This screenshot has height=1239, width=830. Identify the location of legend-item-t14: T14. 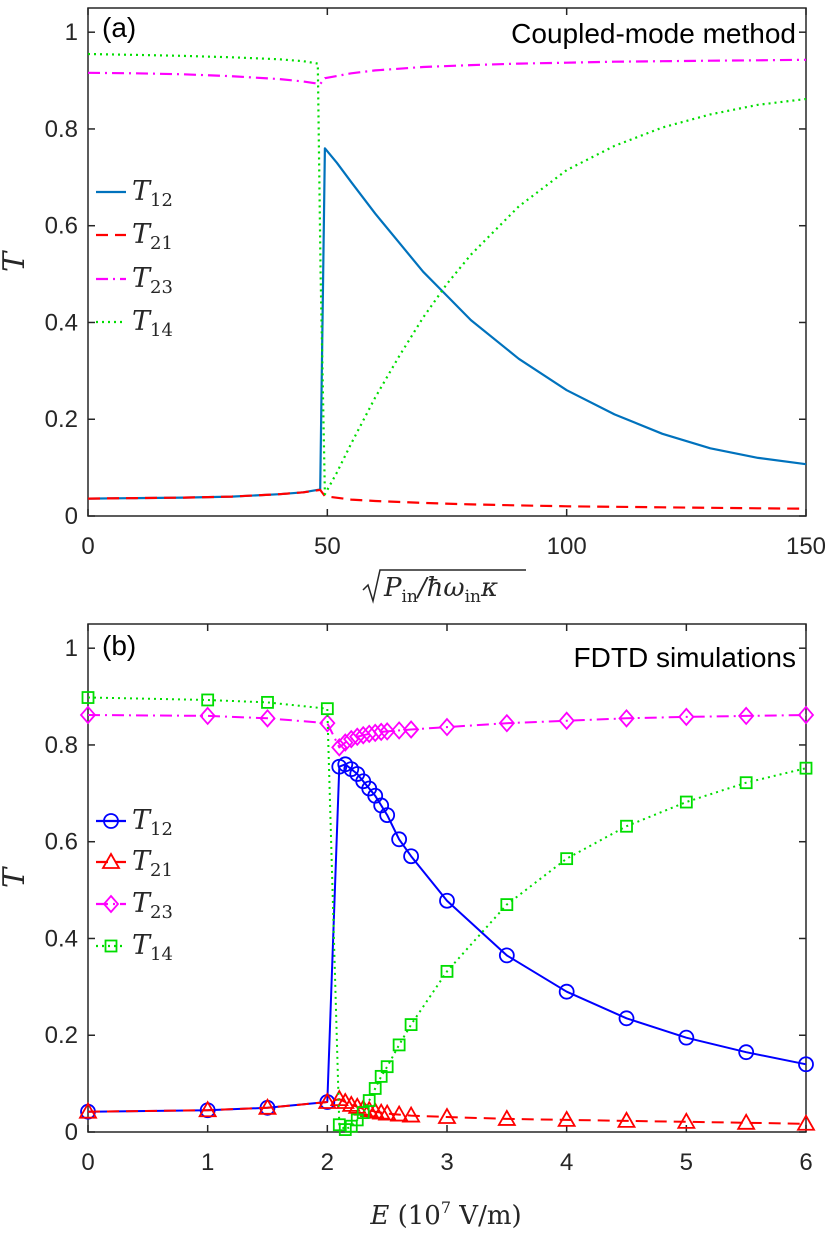
(134, 947).